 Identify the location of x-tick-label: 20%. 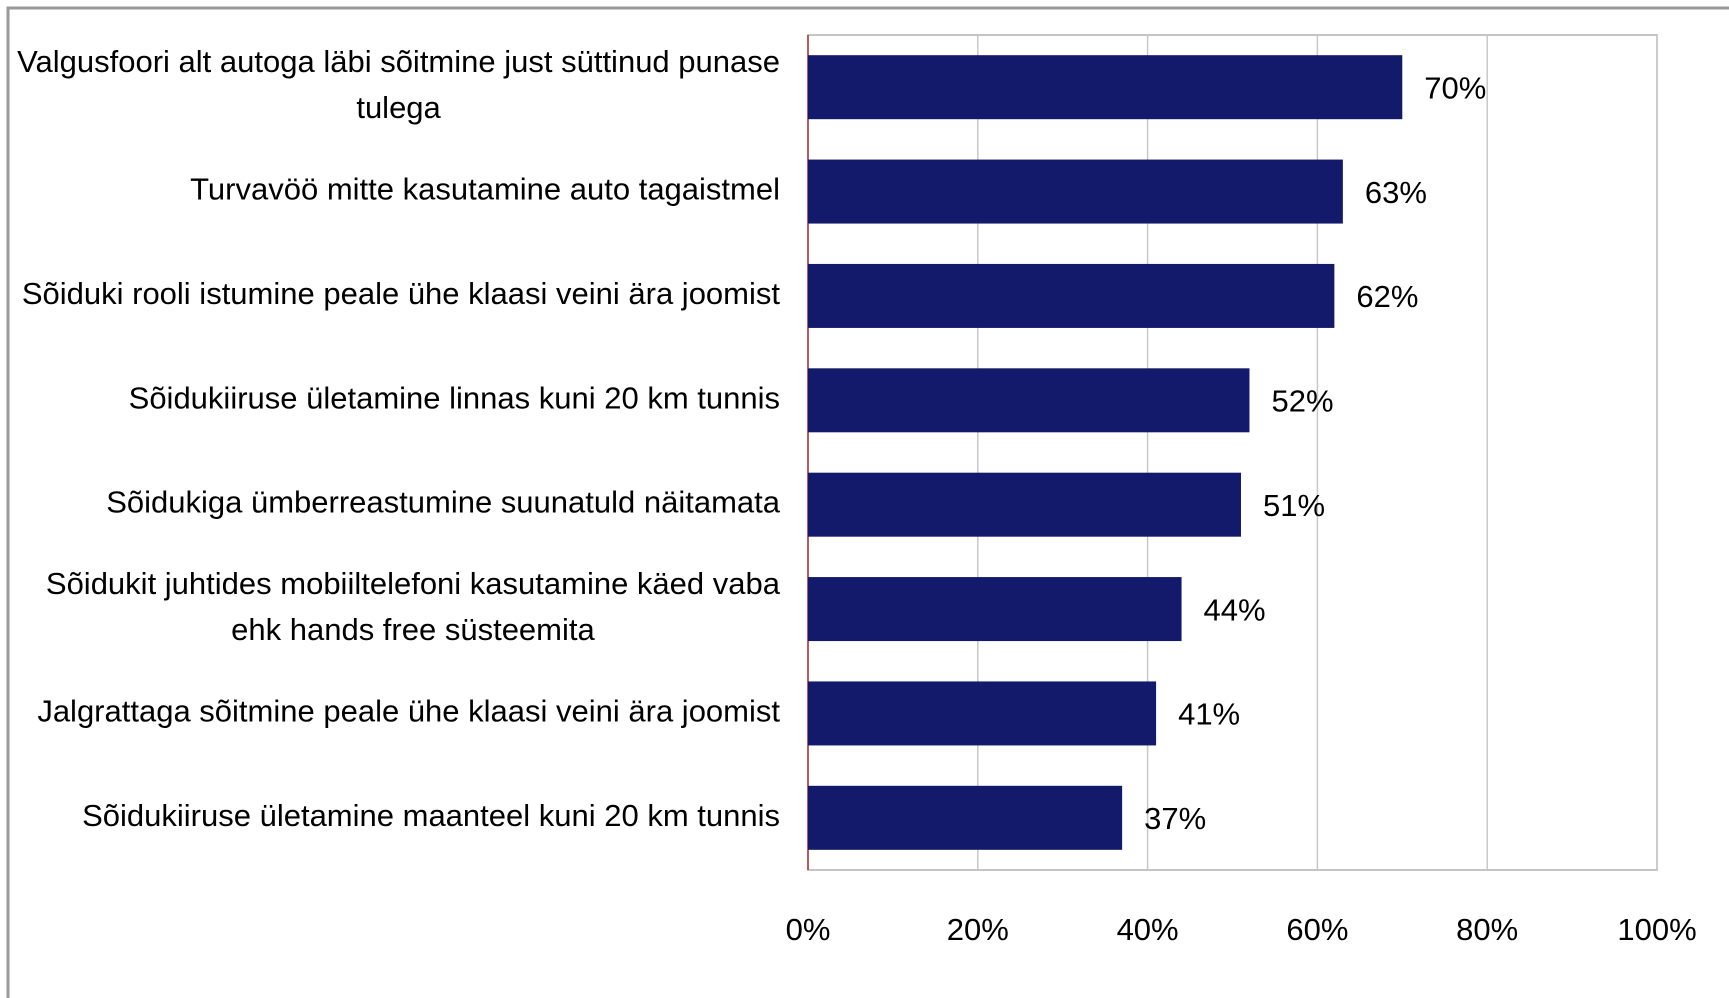
(978, 929).